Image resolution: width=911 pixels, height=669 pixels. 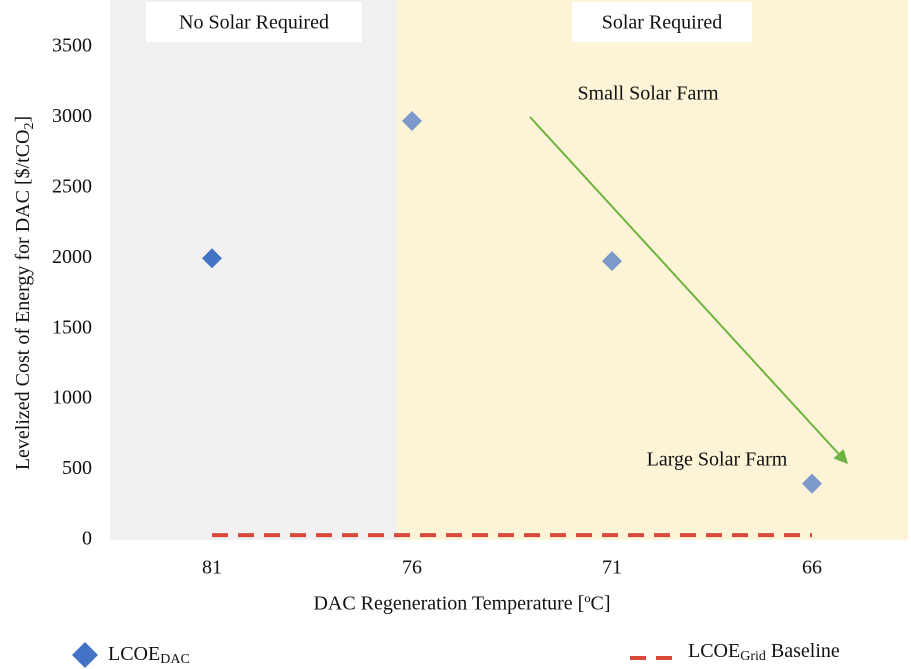 I want to click on legend-label: LCOEGrid Baseline, so click(x=764, y=652).